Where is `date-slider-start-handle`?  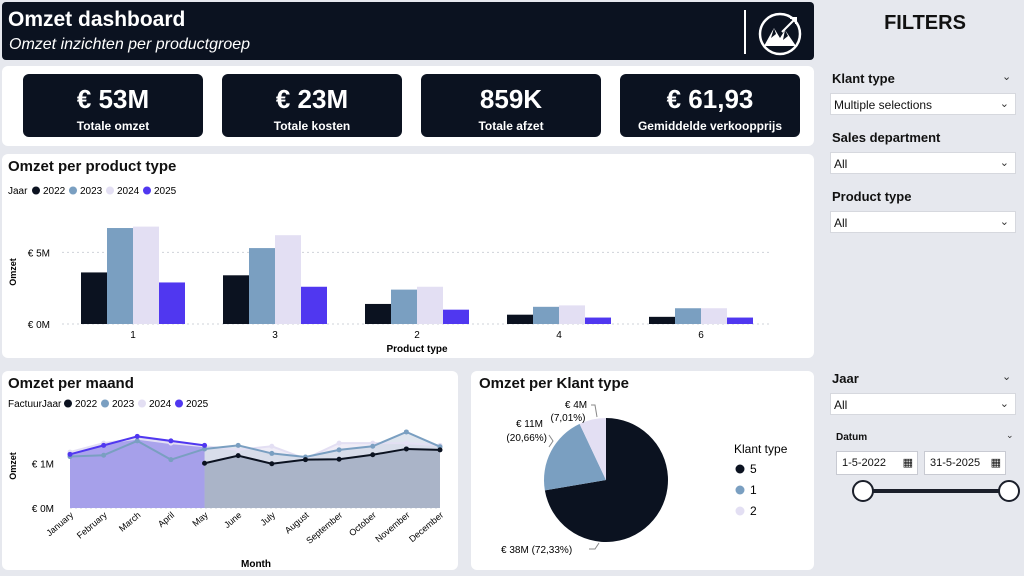
date-slider-start-handle is located at coordinates (863, 491).